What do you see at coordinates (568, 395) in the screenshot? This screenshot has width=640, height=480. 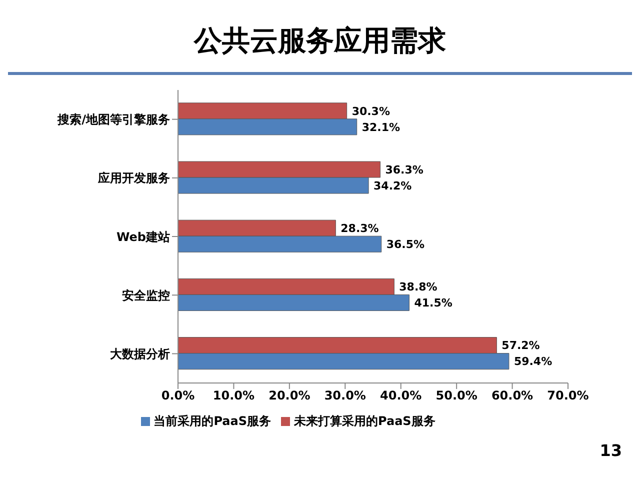 I see `x-tick-label: 70.0%` at bounding box center [568, 395].